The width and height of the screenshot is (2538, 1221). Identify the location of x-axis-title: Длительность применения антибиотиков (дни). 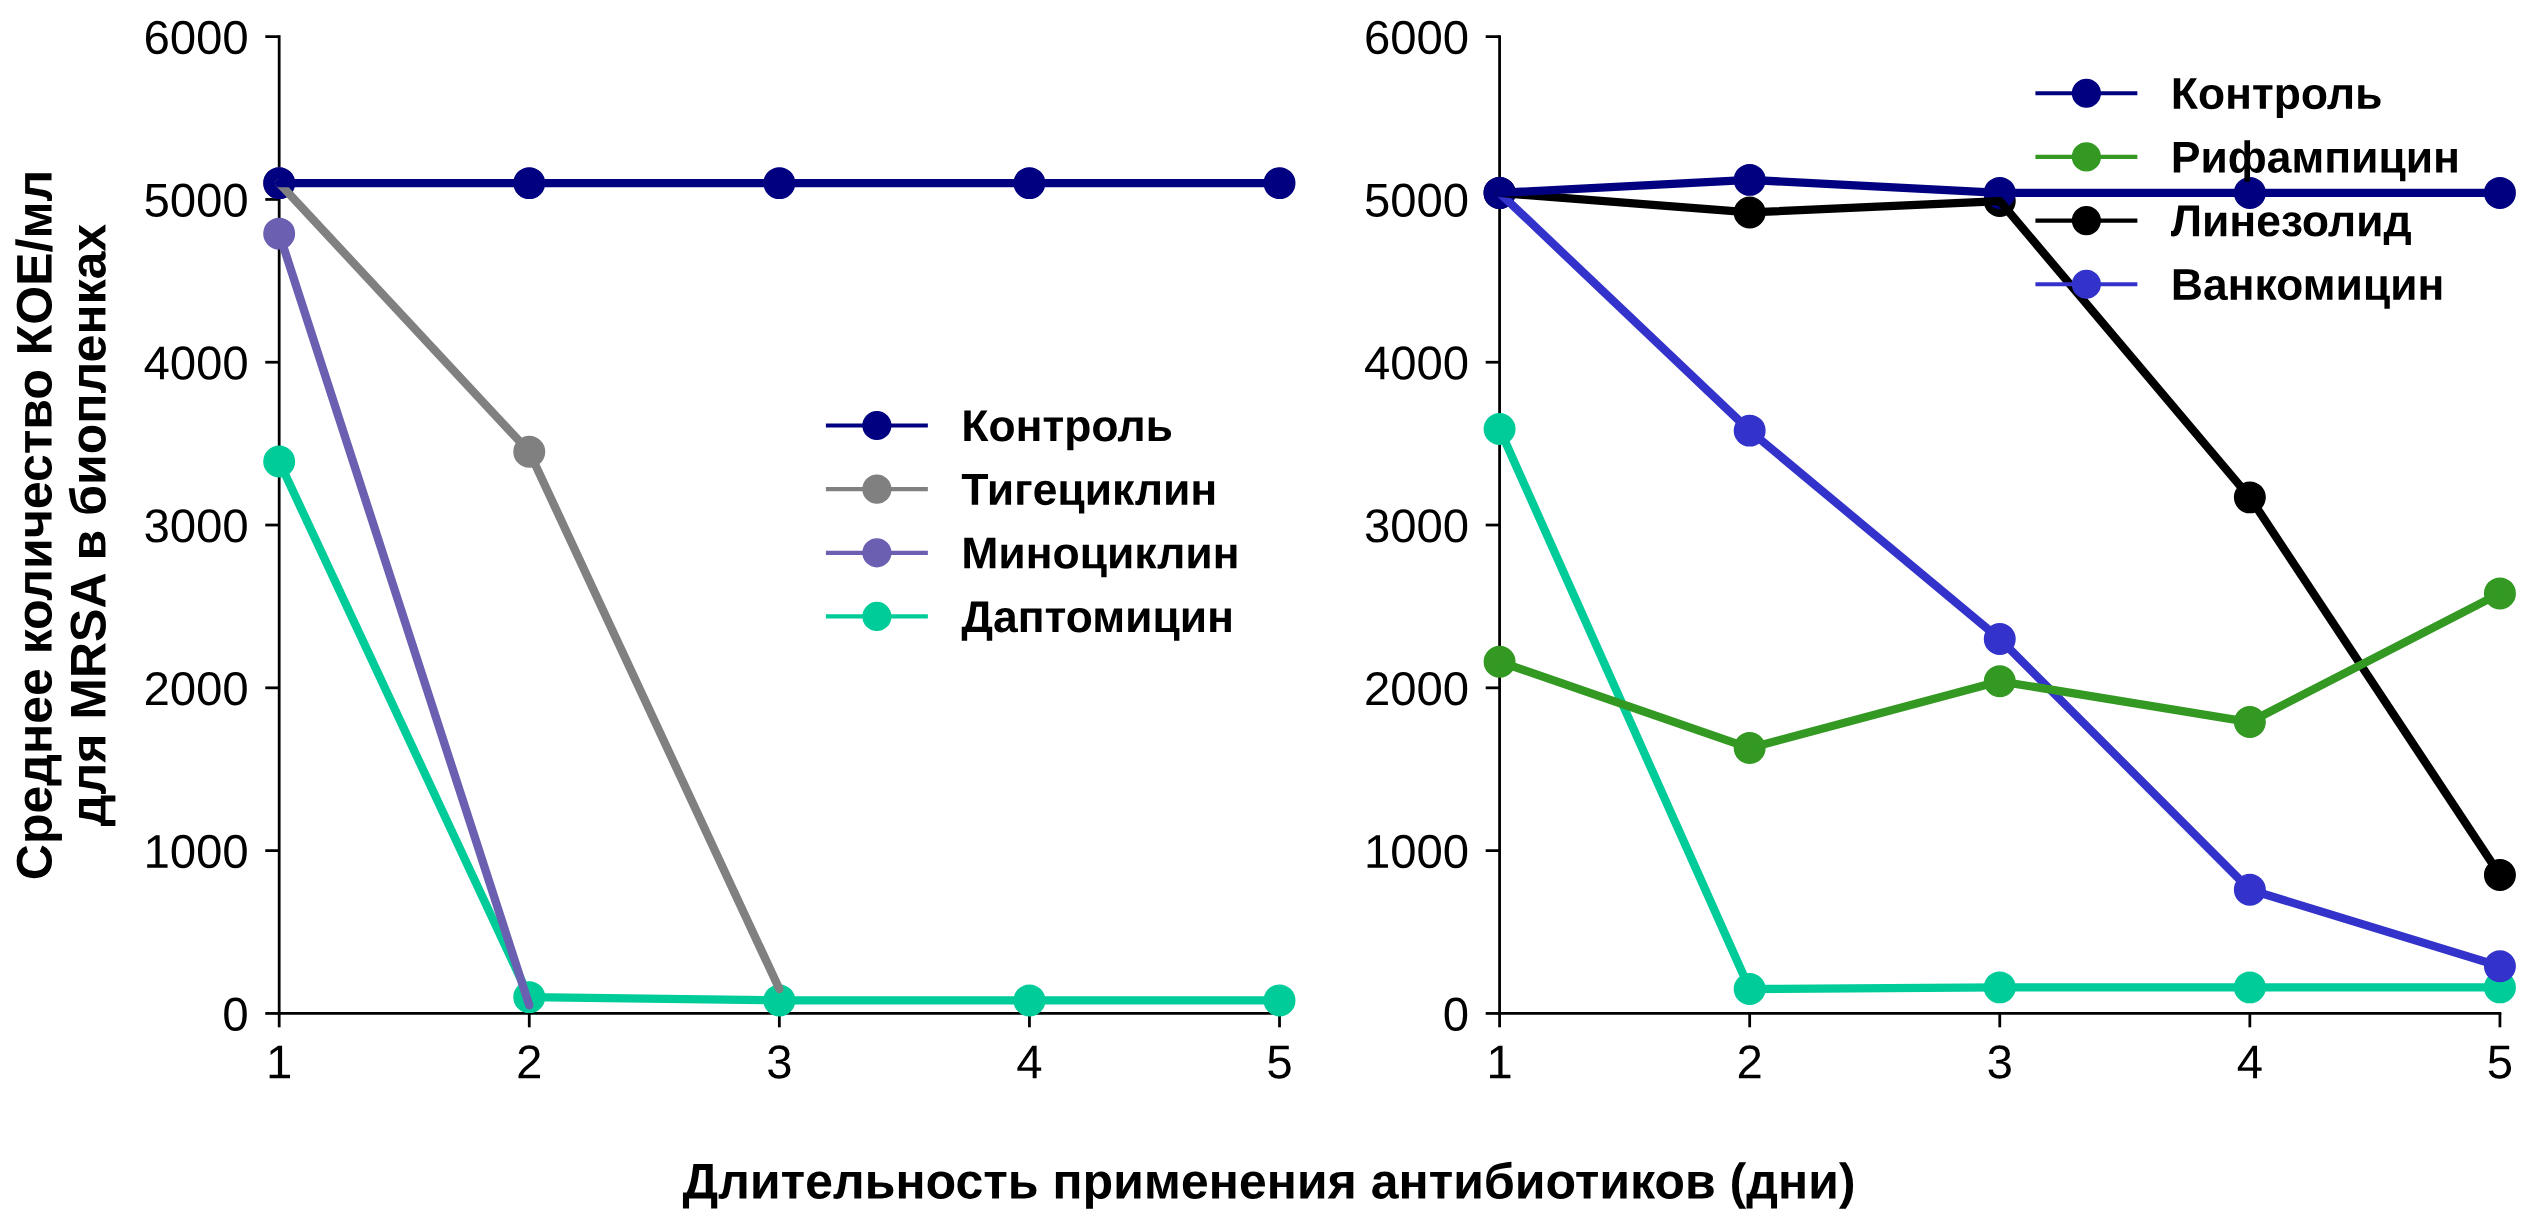
(1268, 1185).